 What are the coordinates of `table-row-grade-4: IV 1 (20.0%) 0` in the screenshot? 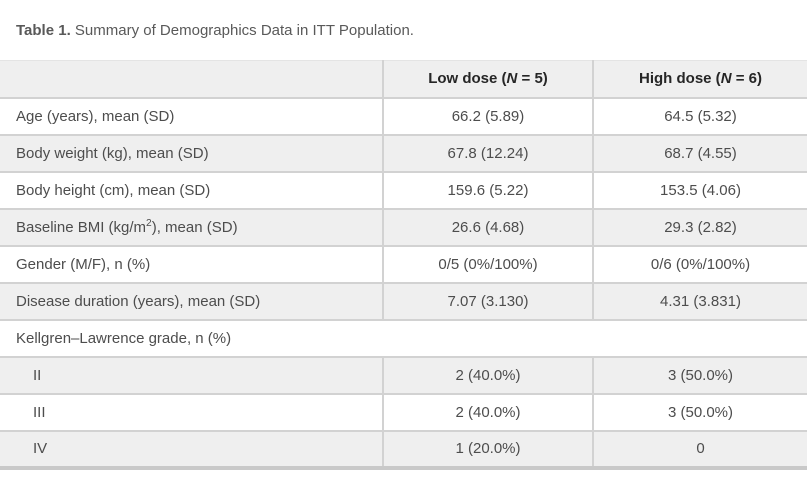 It's located at (403, 449).